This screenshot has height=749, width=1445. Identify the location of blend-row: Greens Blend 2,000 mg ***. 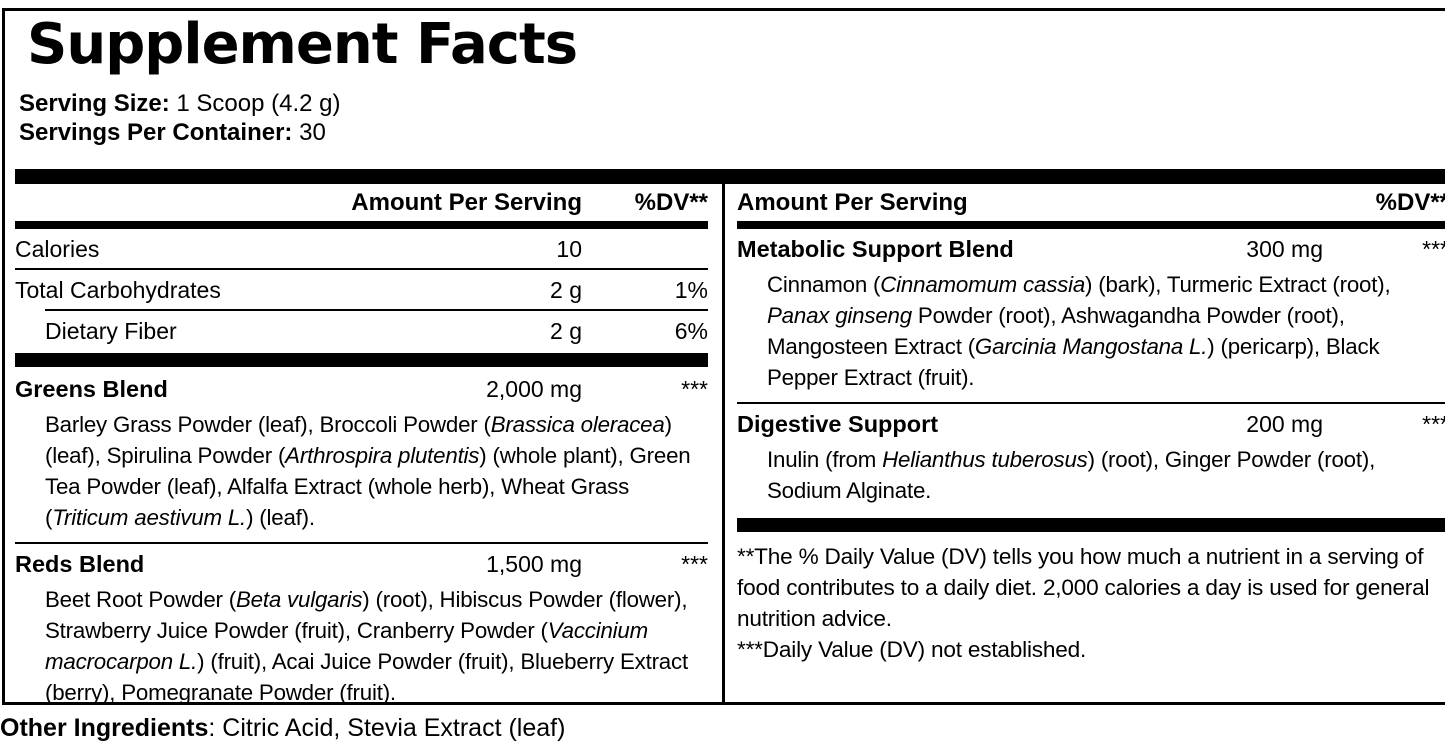
(361, 388).